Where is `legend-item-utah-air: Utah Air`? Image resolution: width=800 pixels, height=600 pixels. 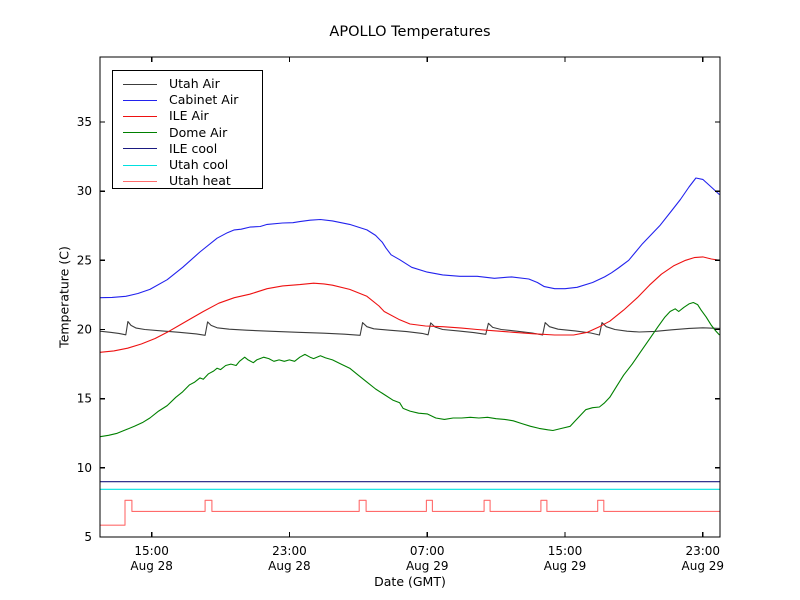 legend-item-utah-air: Utah Air is located at coordinates (187, 84).